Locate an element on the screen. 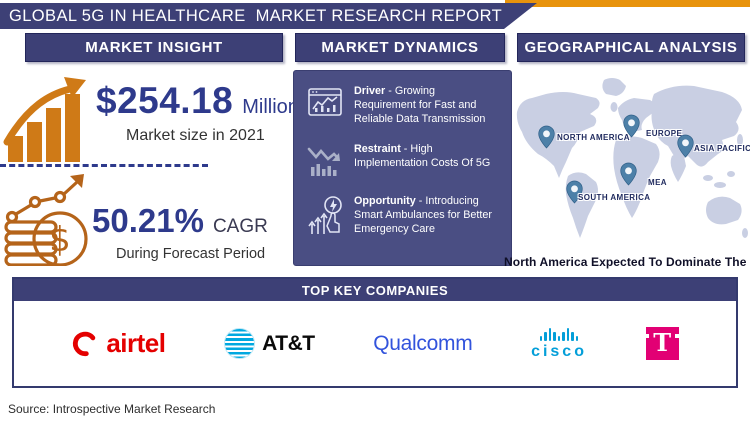 The height and width of the screenshot is (422, 750). telekom-t-letter: T is located at coordinates (662, 342).